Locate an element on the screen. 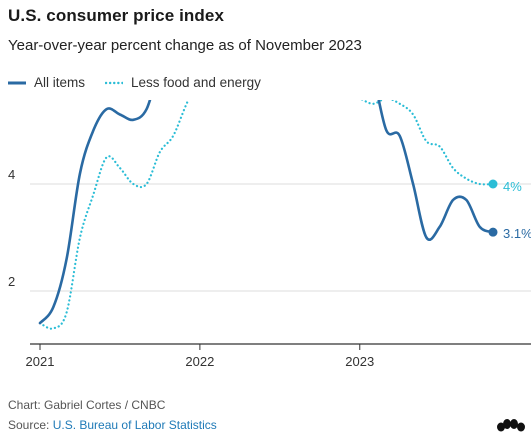 The width and height of the screenshot is (531, 434). chart-legend: All items Less food and energy is located at coordinates (144, 82).